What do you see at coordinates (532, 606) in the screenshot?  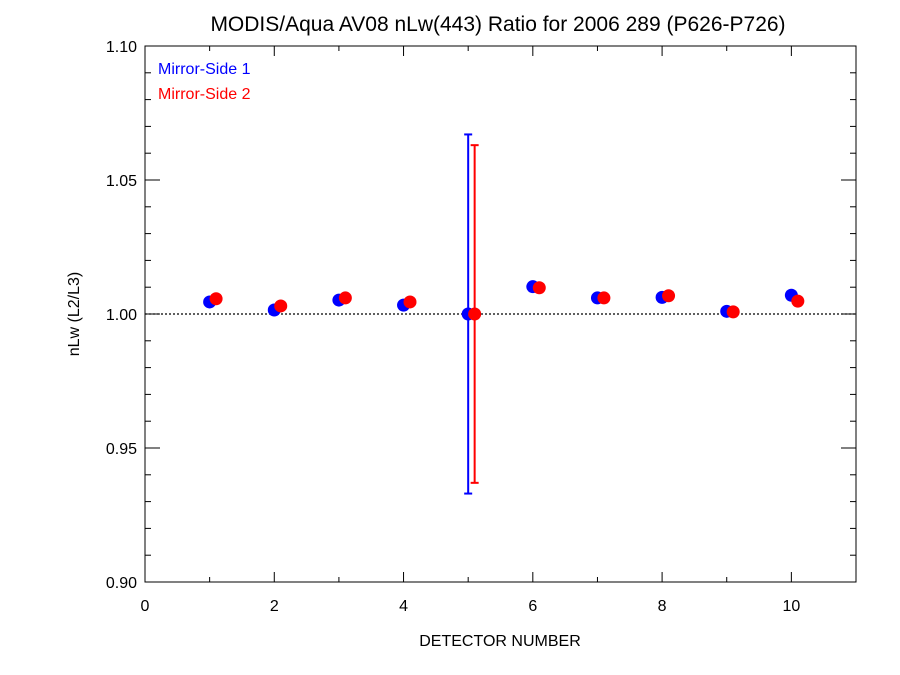 I see `x-tick-label: 6` at bounding box center [532, 606].